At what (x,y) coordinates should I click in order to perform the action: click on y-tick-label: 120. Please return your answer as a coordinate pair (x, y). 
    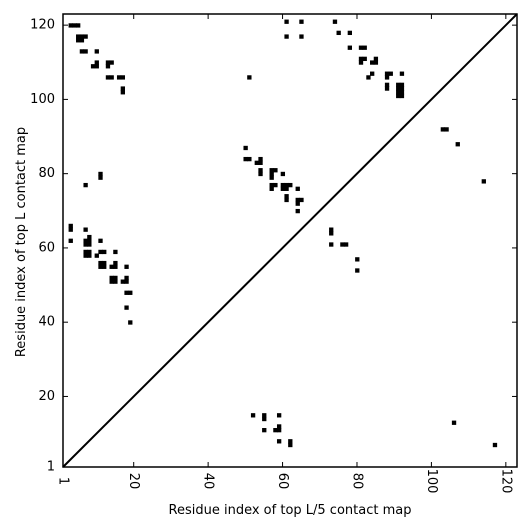
    Looking at the image, I should click on (42, 25).